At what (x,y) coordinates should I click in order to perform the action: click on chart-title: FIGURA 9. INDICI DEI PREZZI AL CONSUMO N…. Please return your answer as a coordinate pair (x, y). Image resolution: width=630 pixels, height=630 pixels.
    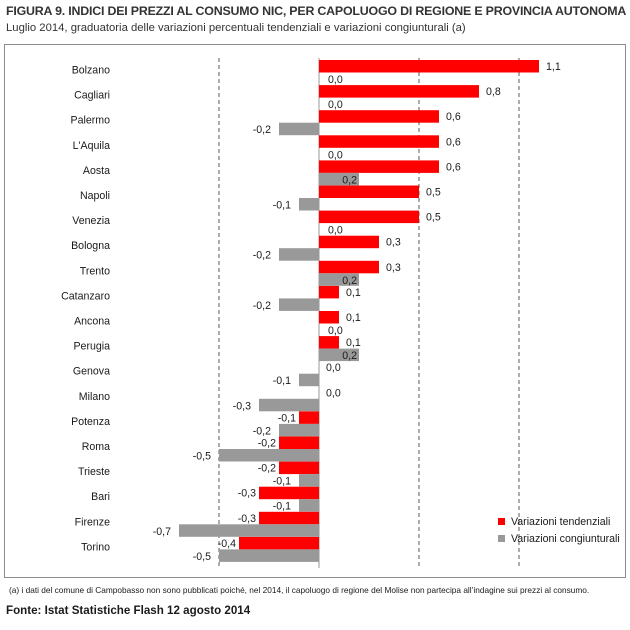
    Looking at the image, I should click on (316, 11).